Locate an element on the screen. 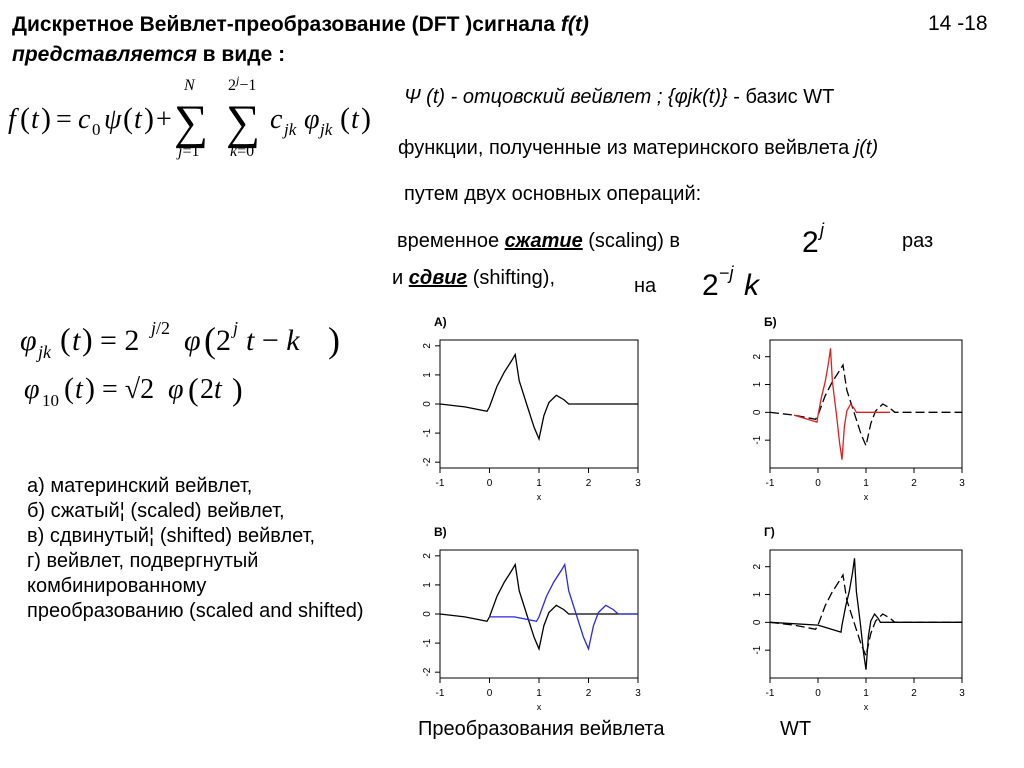 The height and width of the screenshot is (768, 1024). phi-10-svg: φ 10 ( t ) = √2 φ ( 2t ) is located at coordinates (133, 390).